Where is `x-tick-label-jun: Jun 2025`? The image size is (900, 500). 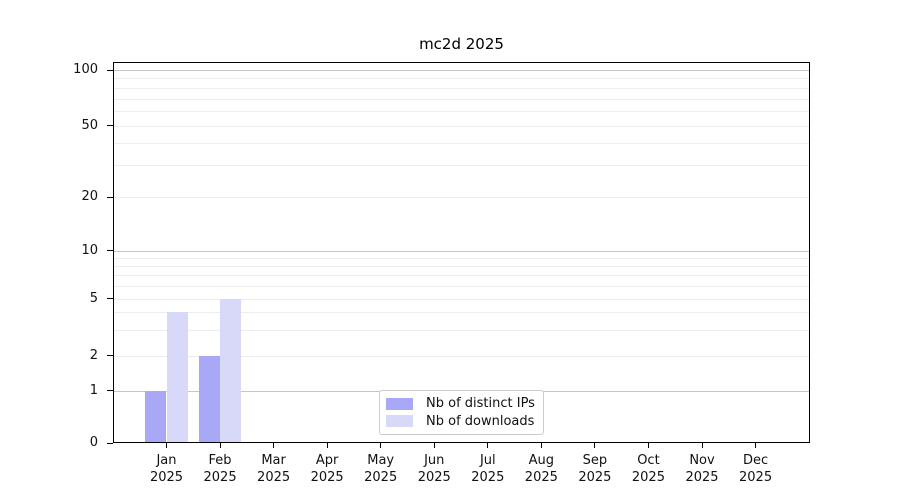 x-tick-label-jun: Jun 2025 is located at coordinates (434, 469).